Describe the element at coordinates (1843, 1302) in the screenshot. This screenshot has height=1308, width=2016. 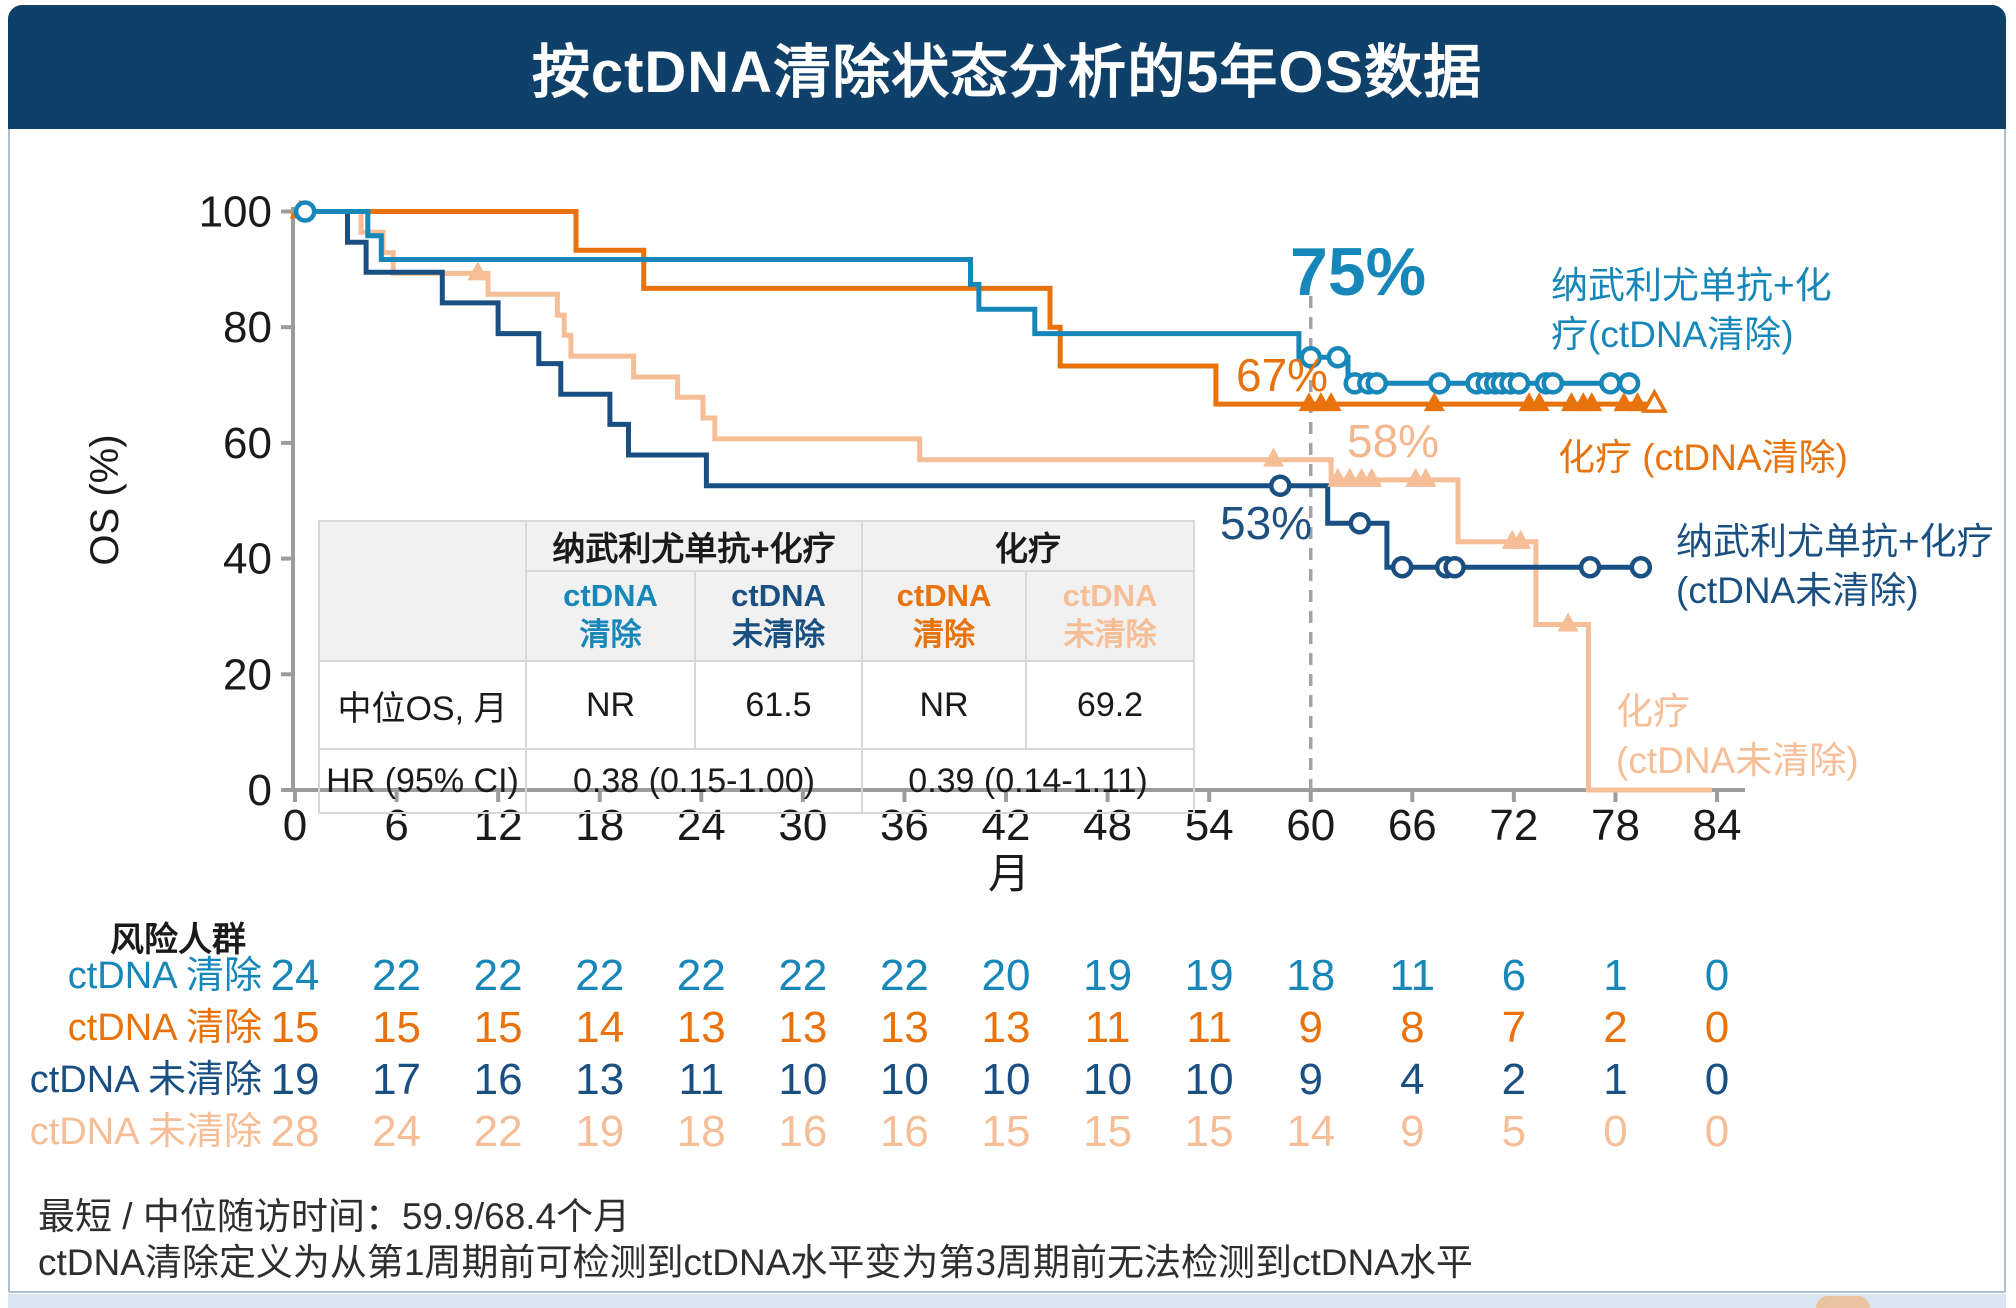
I see `bottom-logo-fragment` at that location.